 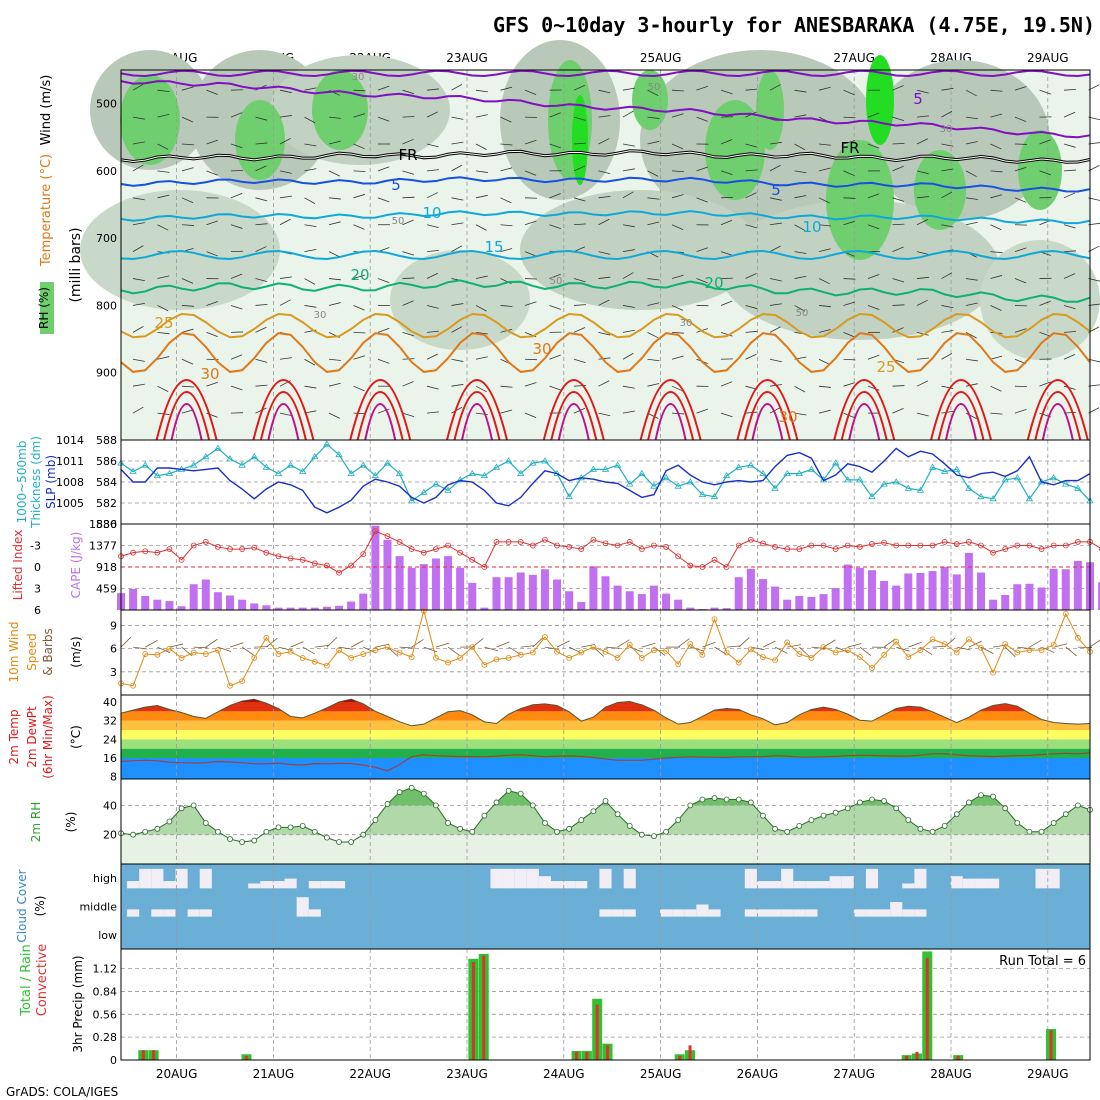 What do you see at coordinates (76, 651) in the screenshot?
I see `wind-unit-label: (m/s)` at bounding box center [76, 651].